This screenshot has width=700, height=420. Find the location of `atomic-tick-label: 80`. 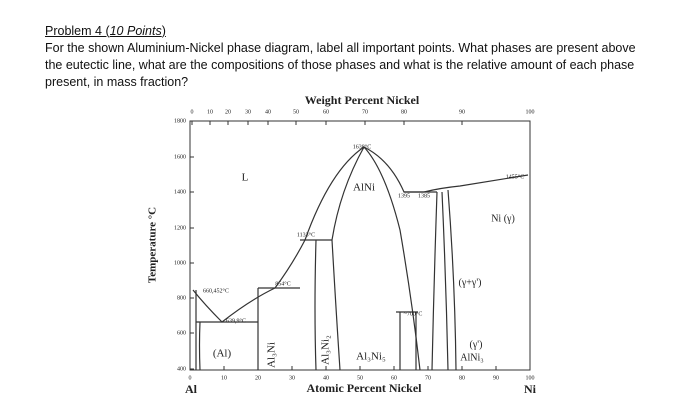

atomic-tick-label: 80 is located at coordinates (462, 378).